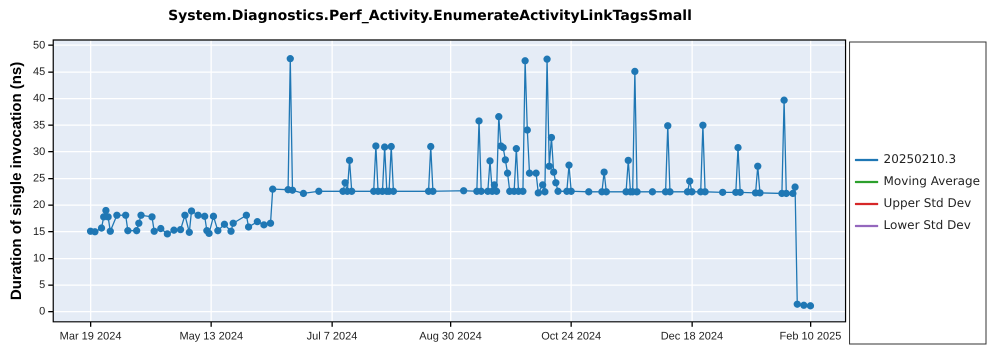  Describe the element at coordinates (39, 232) in the screenshot. I see `y-tick-label: 15` at that location.